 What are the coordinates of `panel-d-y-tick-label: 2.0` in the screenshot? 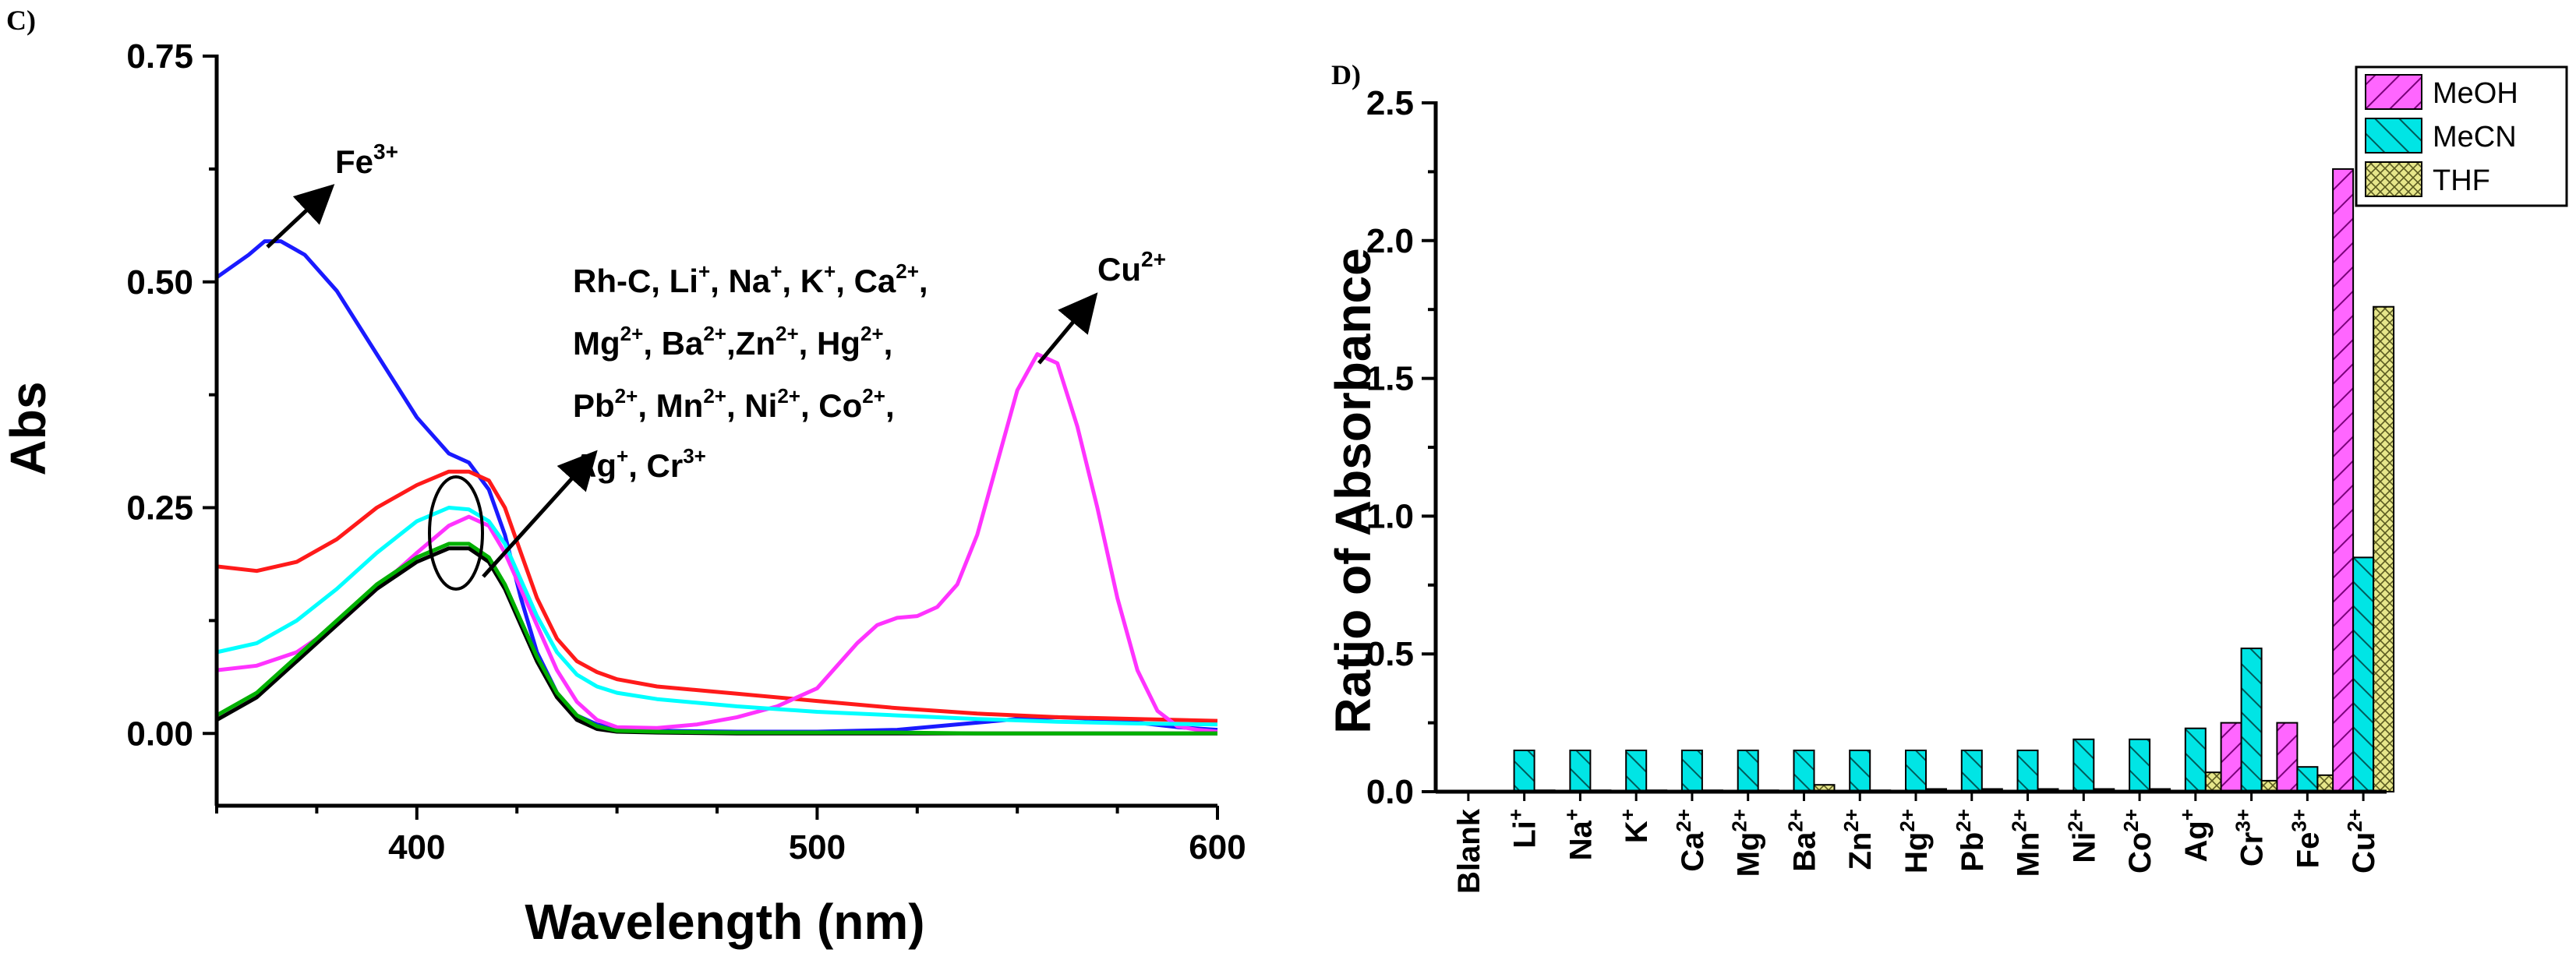 It's located at (1390, 241).